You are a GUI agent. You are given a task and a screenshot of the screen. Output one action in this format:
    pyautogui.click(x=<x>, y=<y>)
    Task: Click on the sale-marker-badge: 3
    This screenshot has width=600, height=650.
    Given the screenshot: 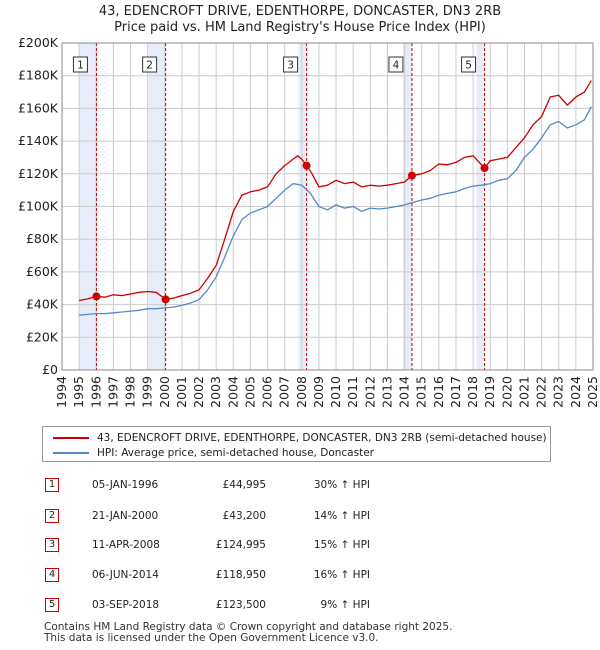 What is the action you would take?
    pyautogui.click(x=291, y=64)
    